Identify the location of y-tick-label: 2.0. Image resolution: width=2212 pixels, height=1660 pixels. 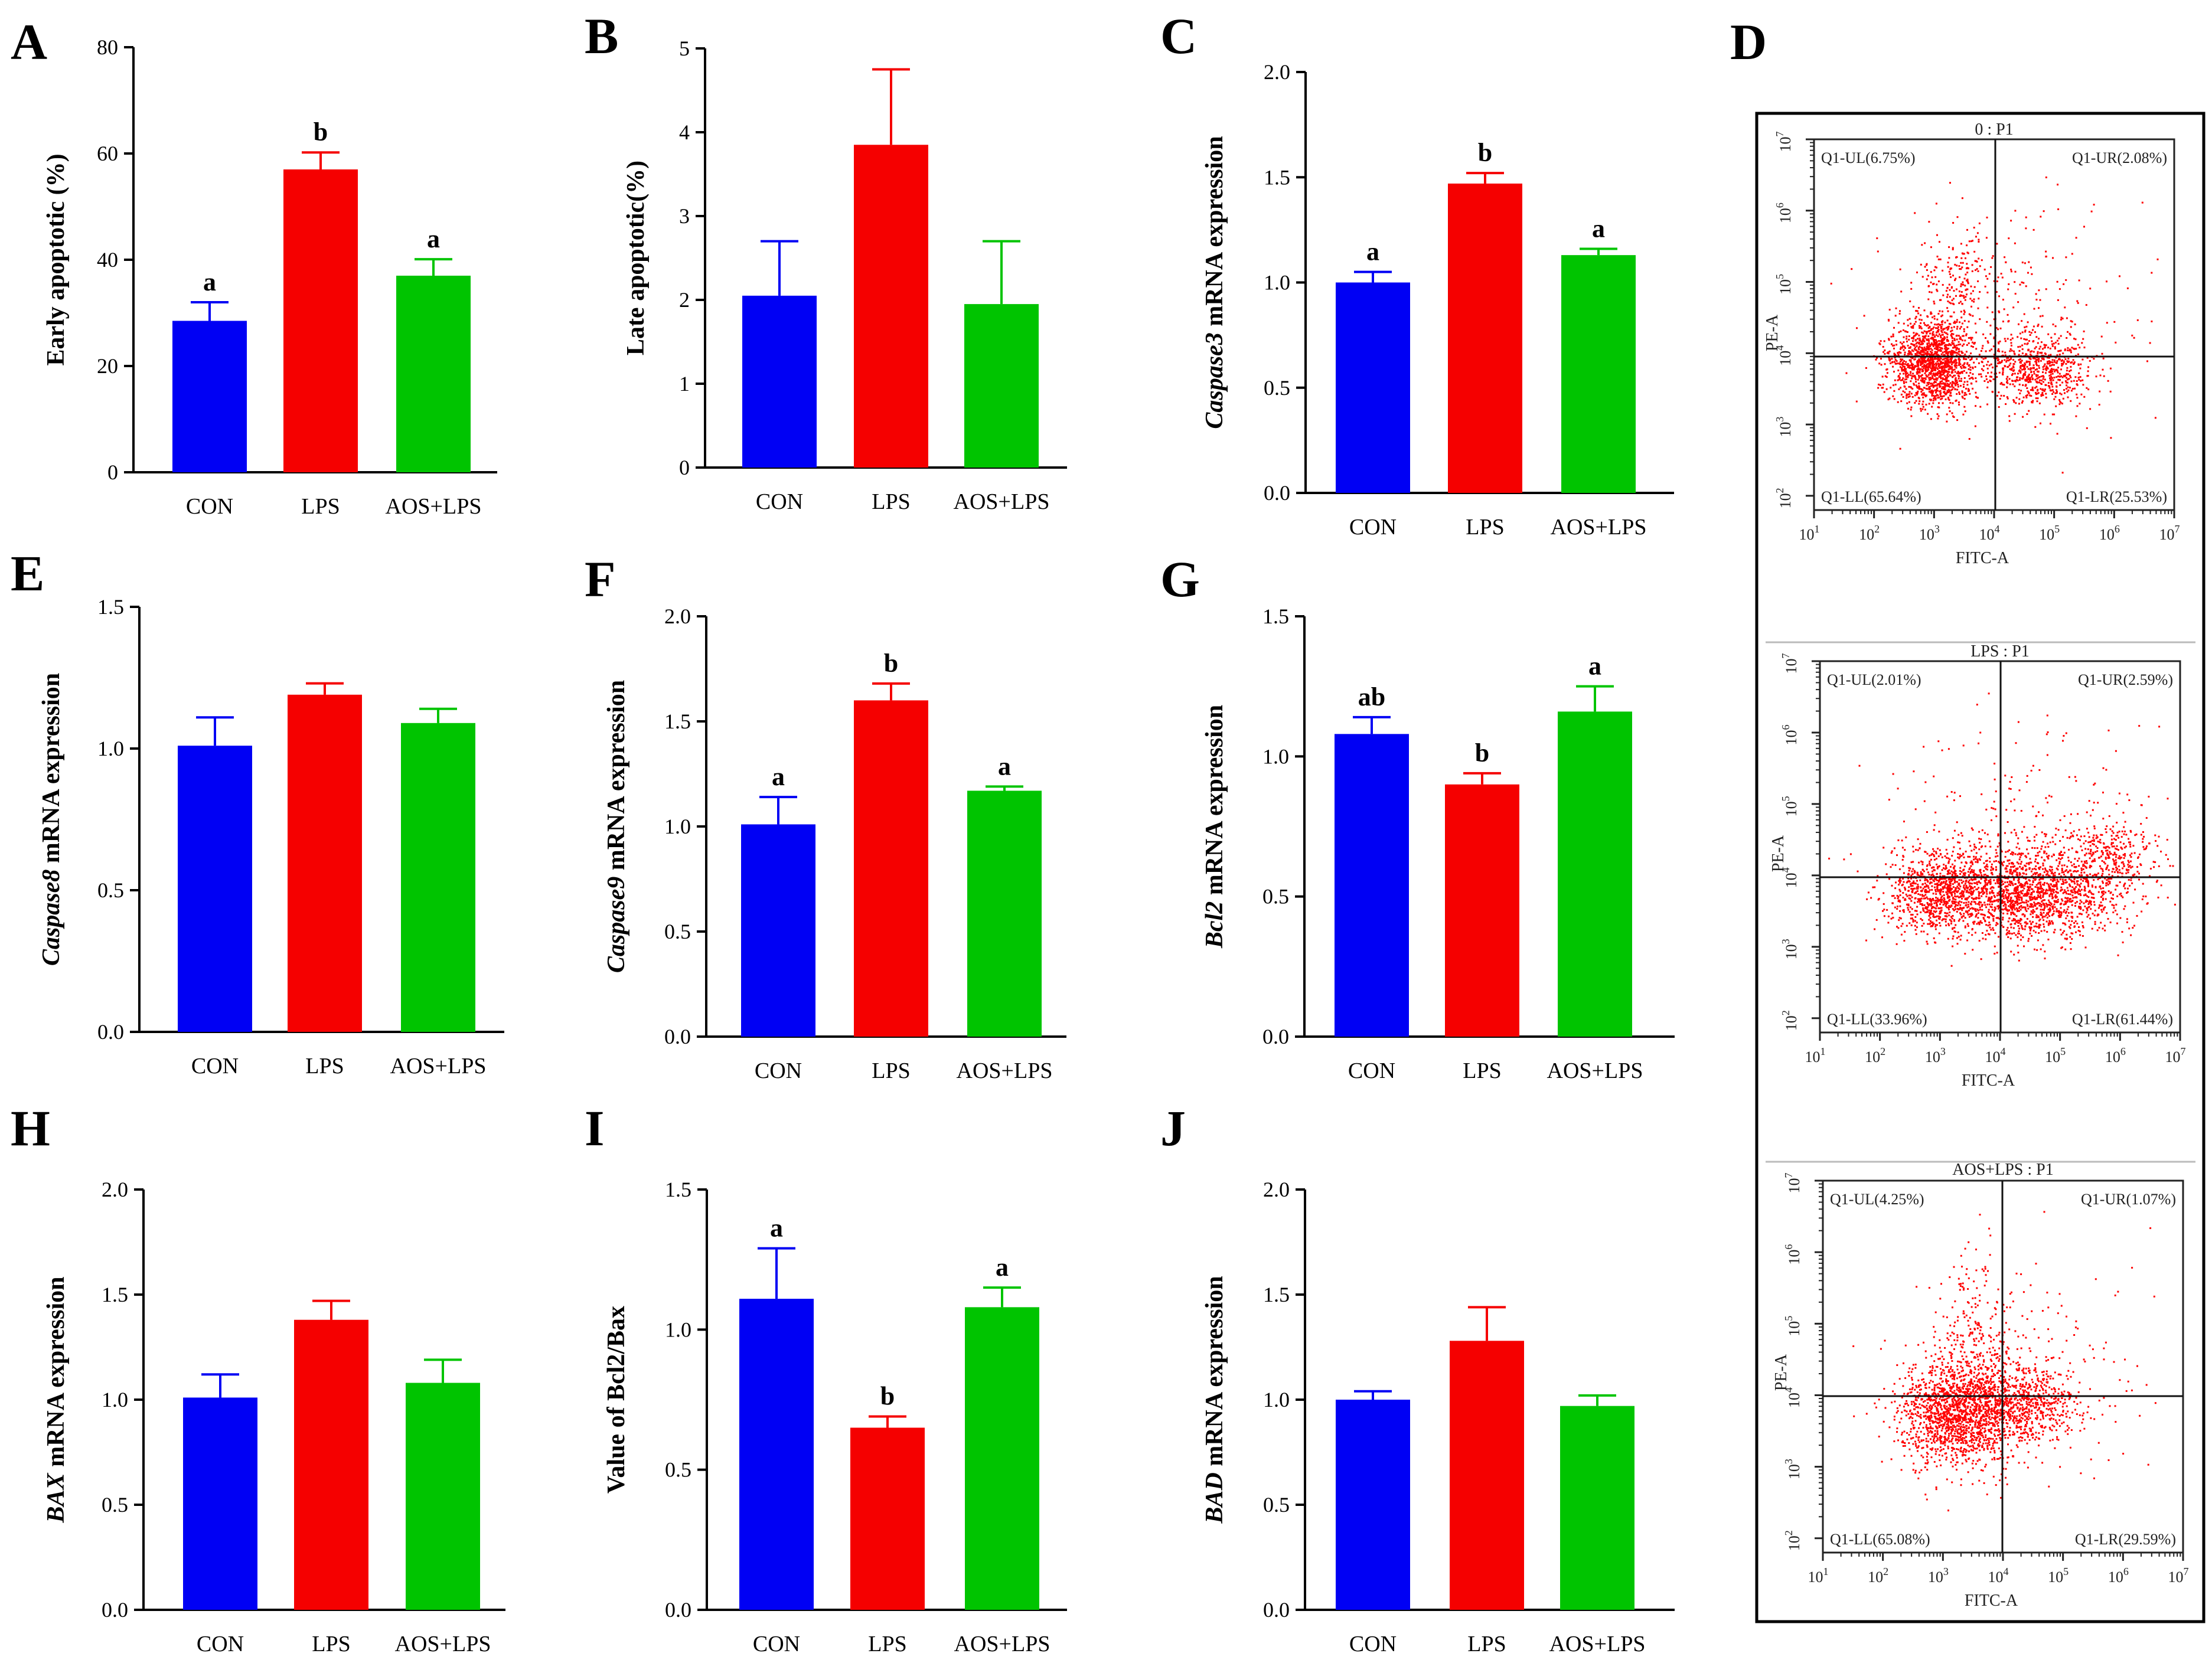
(115, 1189).